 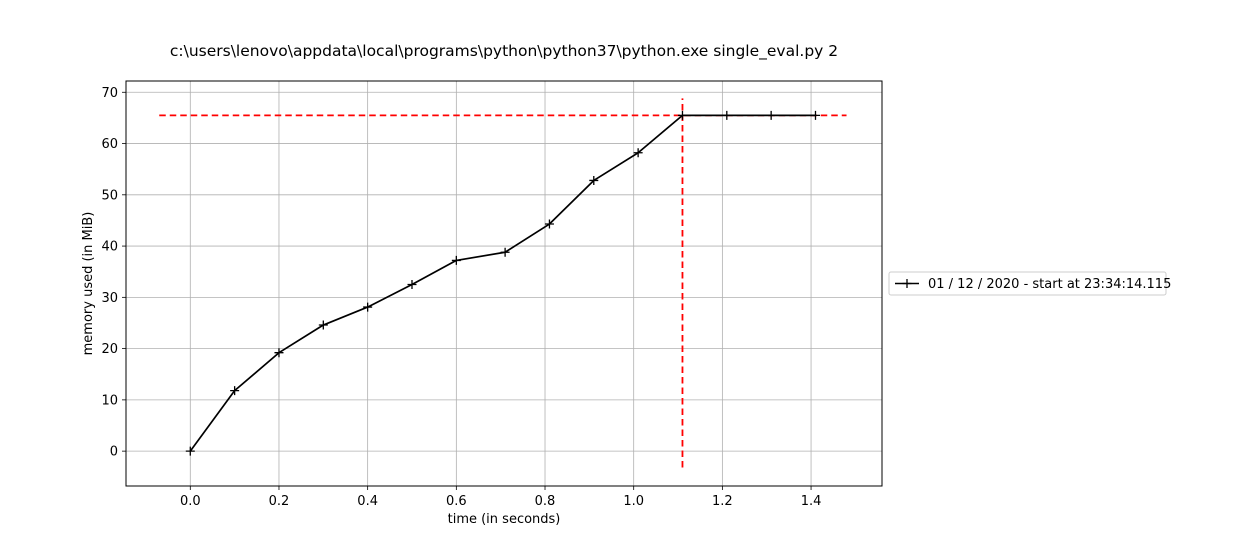 I want to click on x-tick-label: 0.2, so click(x=279, y=501).